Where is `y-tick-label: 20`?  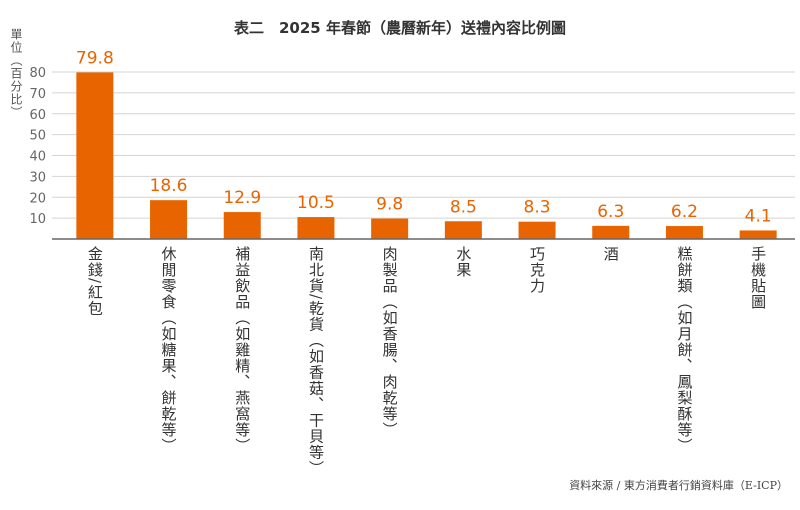
y-tick-label: 20 is located at coordinates (37, 198).